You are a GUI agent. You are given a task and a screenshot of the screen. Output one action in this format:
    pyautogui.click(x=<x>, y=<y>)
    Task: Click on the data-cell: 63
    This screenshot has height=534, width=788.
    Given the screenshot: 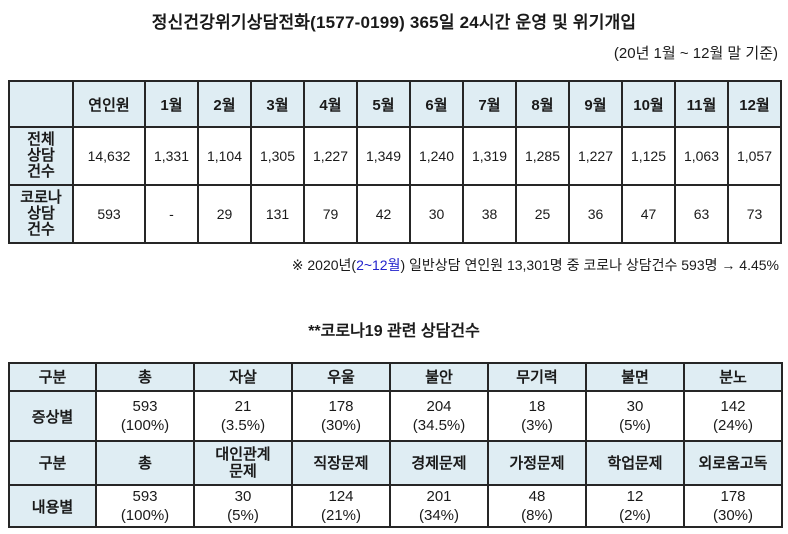 What is the action you would take?
    pyautogui.click(x=701, y=214)
    